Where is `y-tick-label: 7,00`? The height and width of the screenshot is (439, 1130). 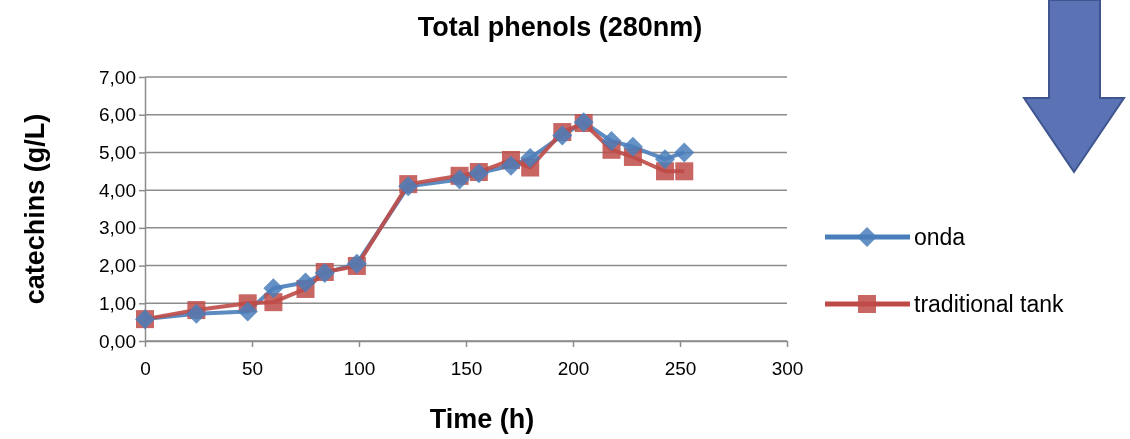
y-tick-label: 7,00 is located at coordinates (117, 77).